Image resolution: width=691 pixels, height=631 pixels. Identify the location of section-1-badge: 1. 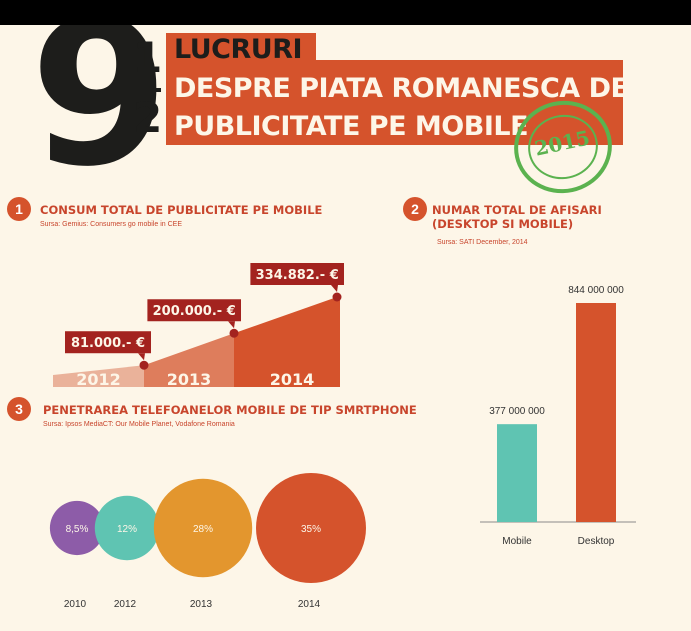
(19, 209).